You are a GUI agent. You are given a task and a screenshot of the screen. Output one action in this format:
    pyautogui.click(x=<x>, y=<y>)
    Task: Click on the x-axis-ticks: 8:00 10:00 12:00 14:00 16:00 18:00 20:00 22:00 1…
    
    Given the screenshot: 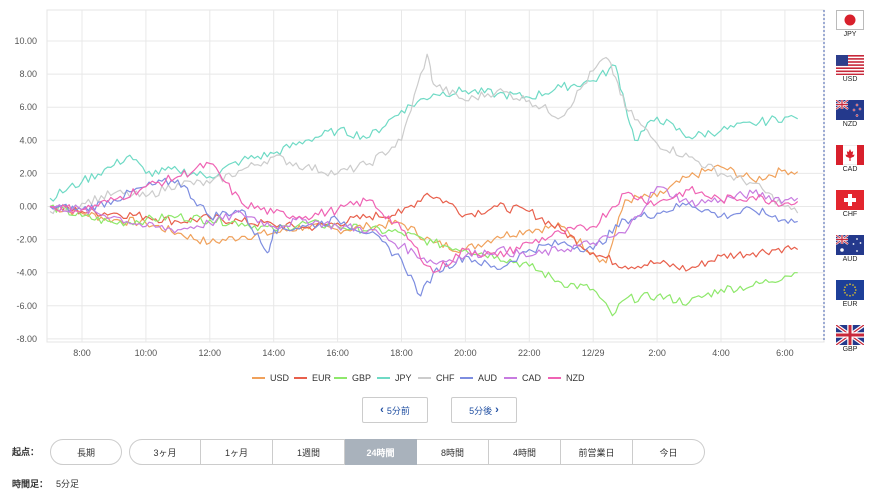 What is the action you would take?
    pyautogui.click(x=433, y=353)
    